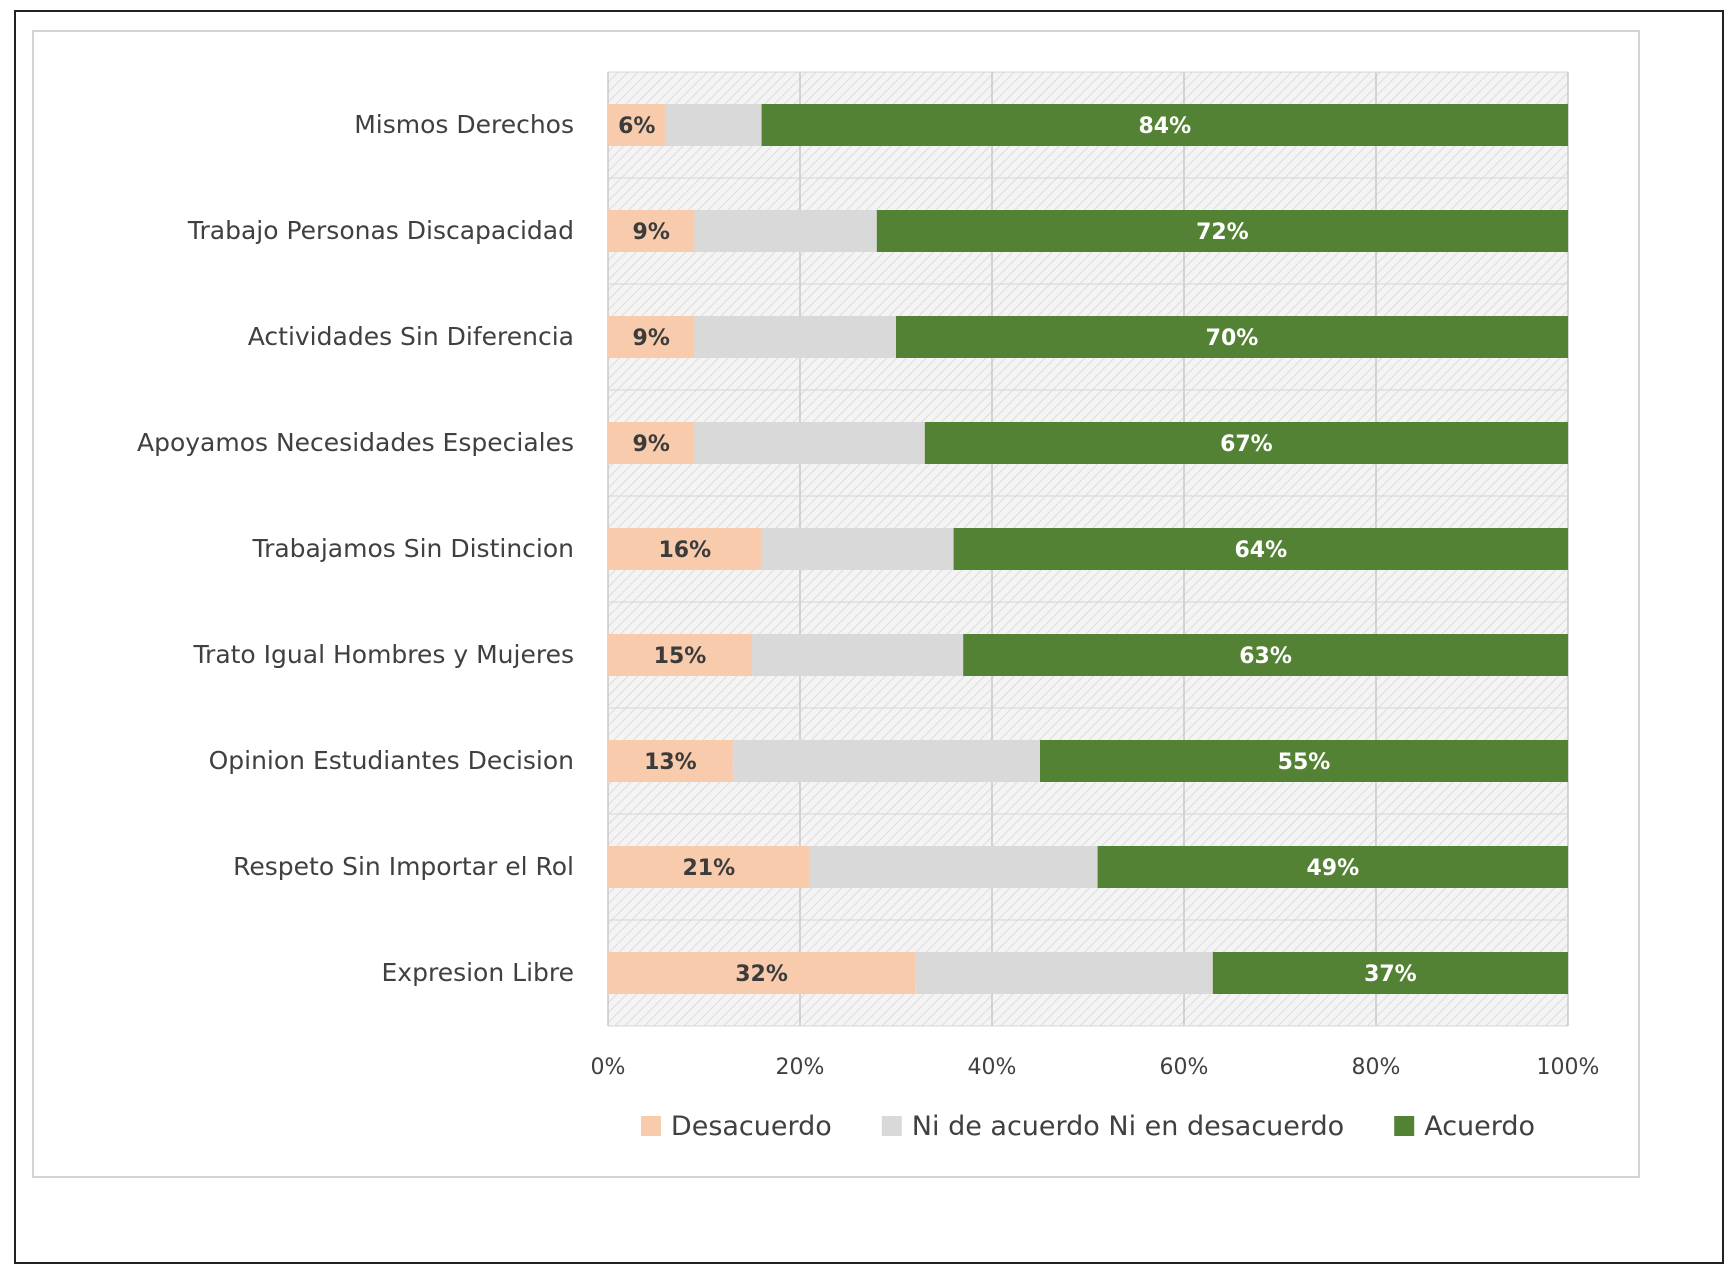 The height and width of the screenshot is (1274, 1732). I want to click on x-tick-label: 100%, so click(1568, 1067).